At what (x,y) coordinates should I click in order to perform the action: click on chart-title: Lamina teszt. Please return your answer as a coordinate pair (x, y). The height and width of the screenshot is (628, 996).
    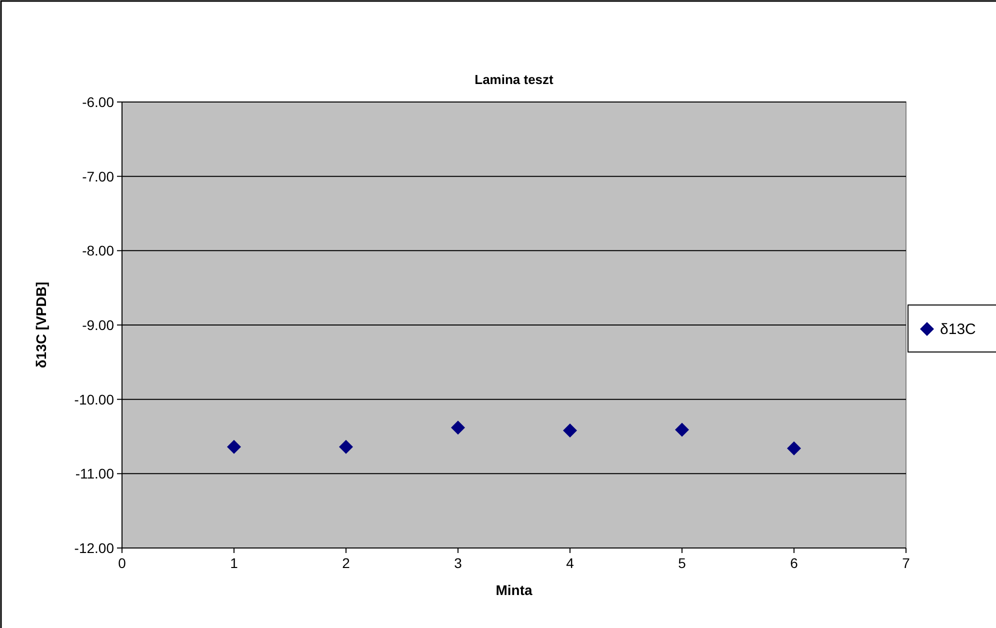
    Looking at the image, I should click on (514, 79).